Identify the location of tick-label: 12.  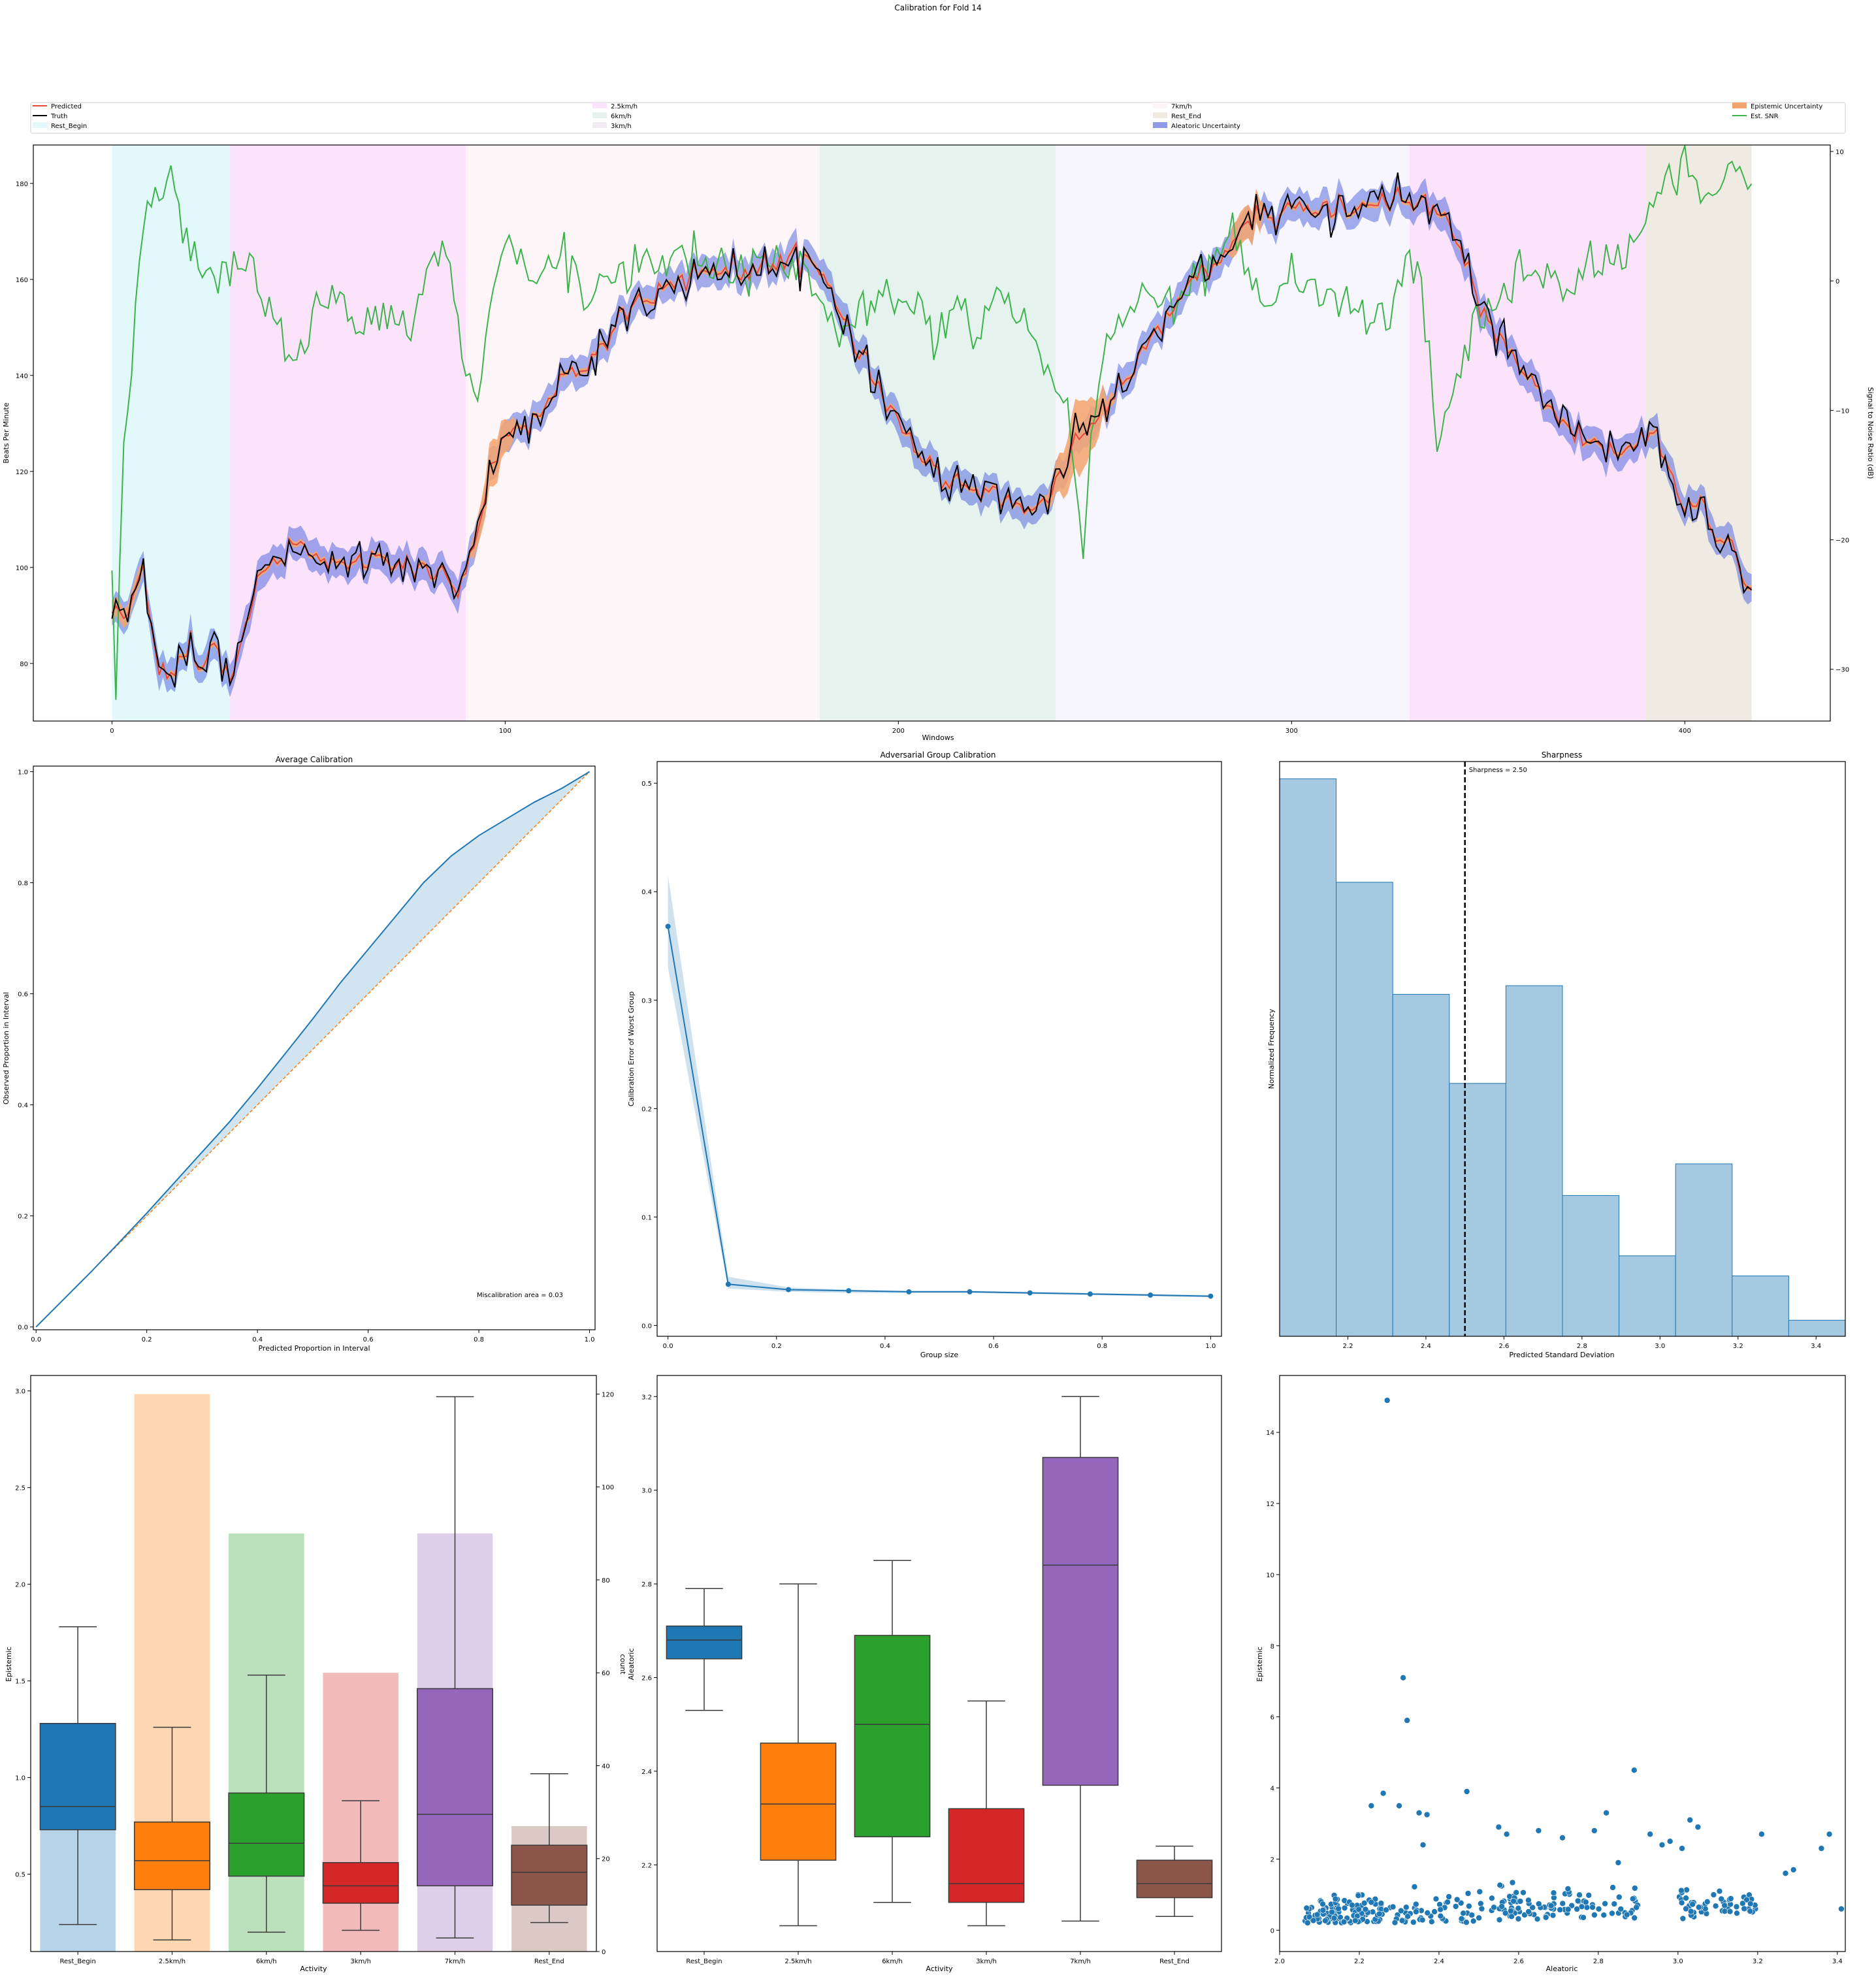
(1270, 1505).